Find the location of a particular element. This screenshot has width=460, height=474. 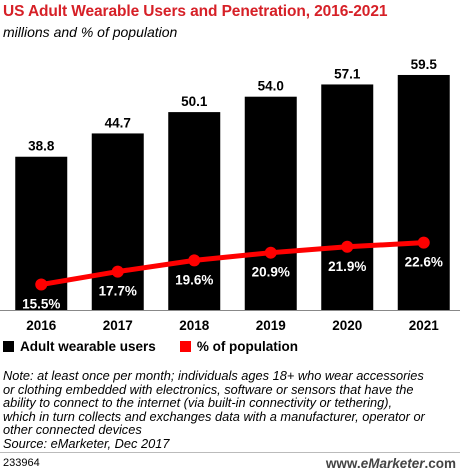

line-value-label: 15.5% is located at coordinates (41, 304).